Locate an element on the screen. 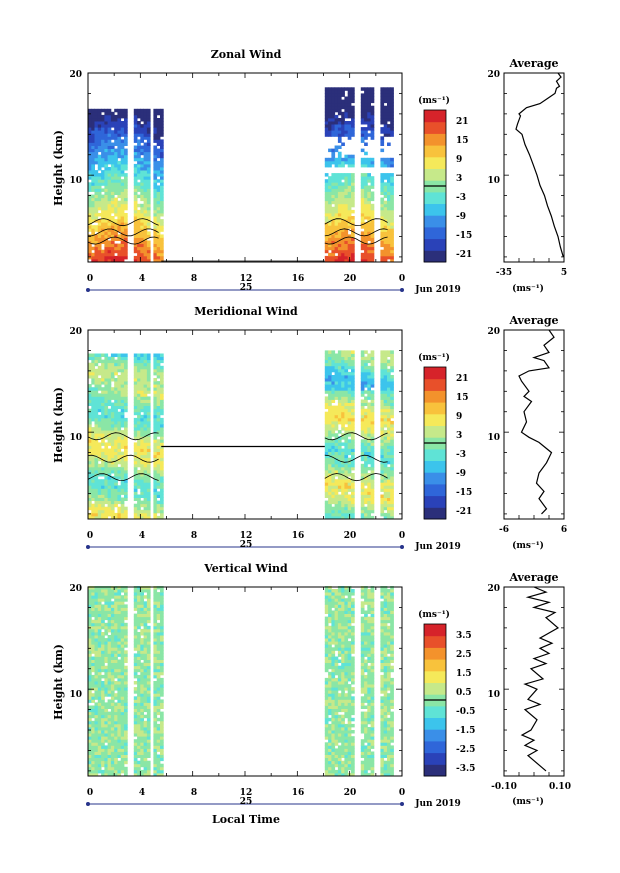 This screenshot has height=873, width=620. x-tick-24: 0 is located at coordinates (402, 279).